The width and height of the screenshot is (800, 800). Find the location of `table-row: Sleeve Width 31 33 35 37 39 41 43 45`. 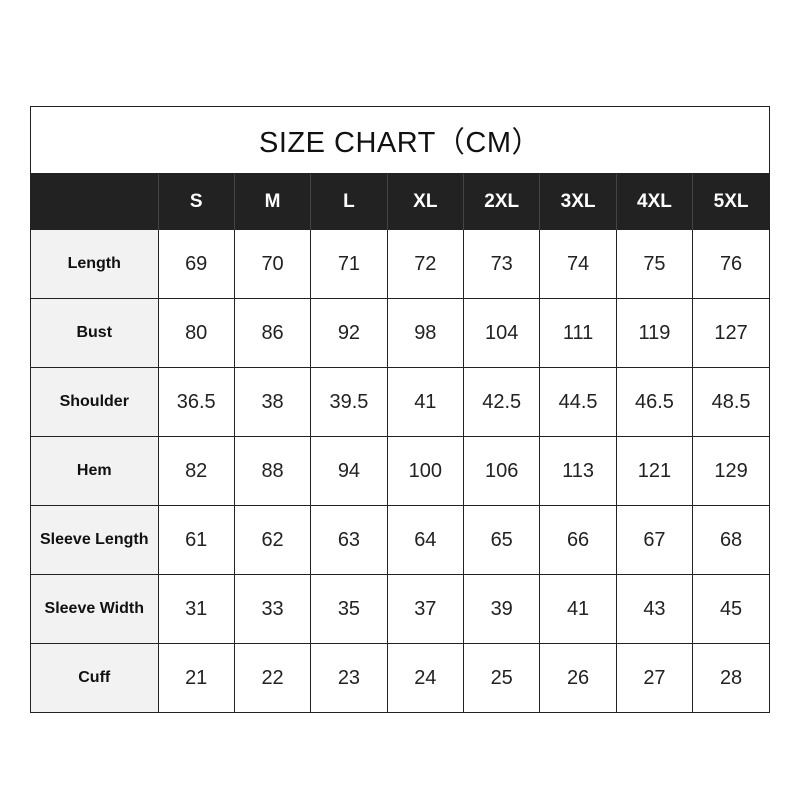

table-row: Sleeve Width 31 33 35 37 39 41 43 45 is located at coordinates (400, 609).